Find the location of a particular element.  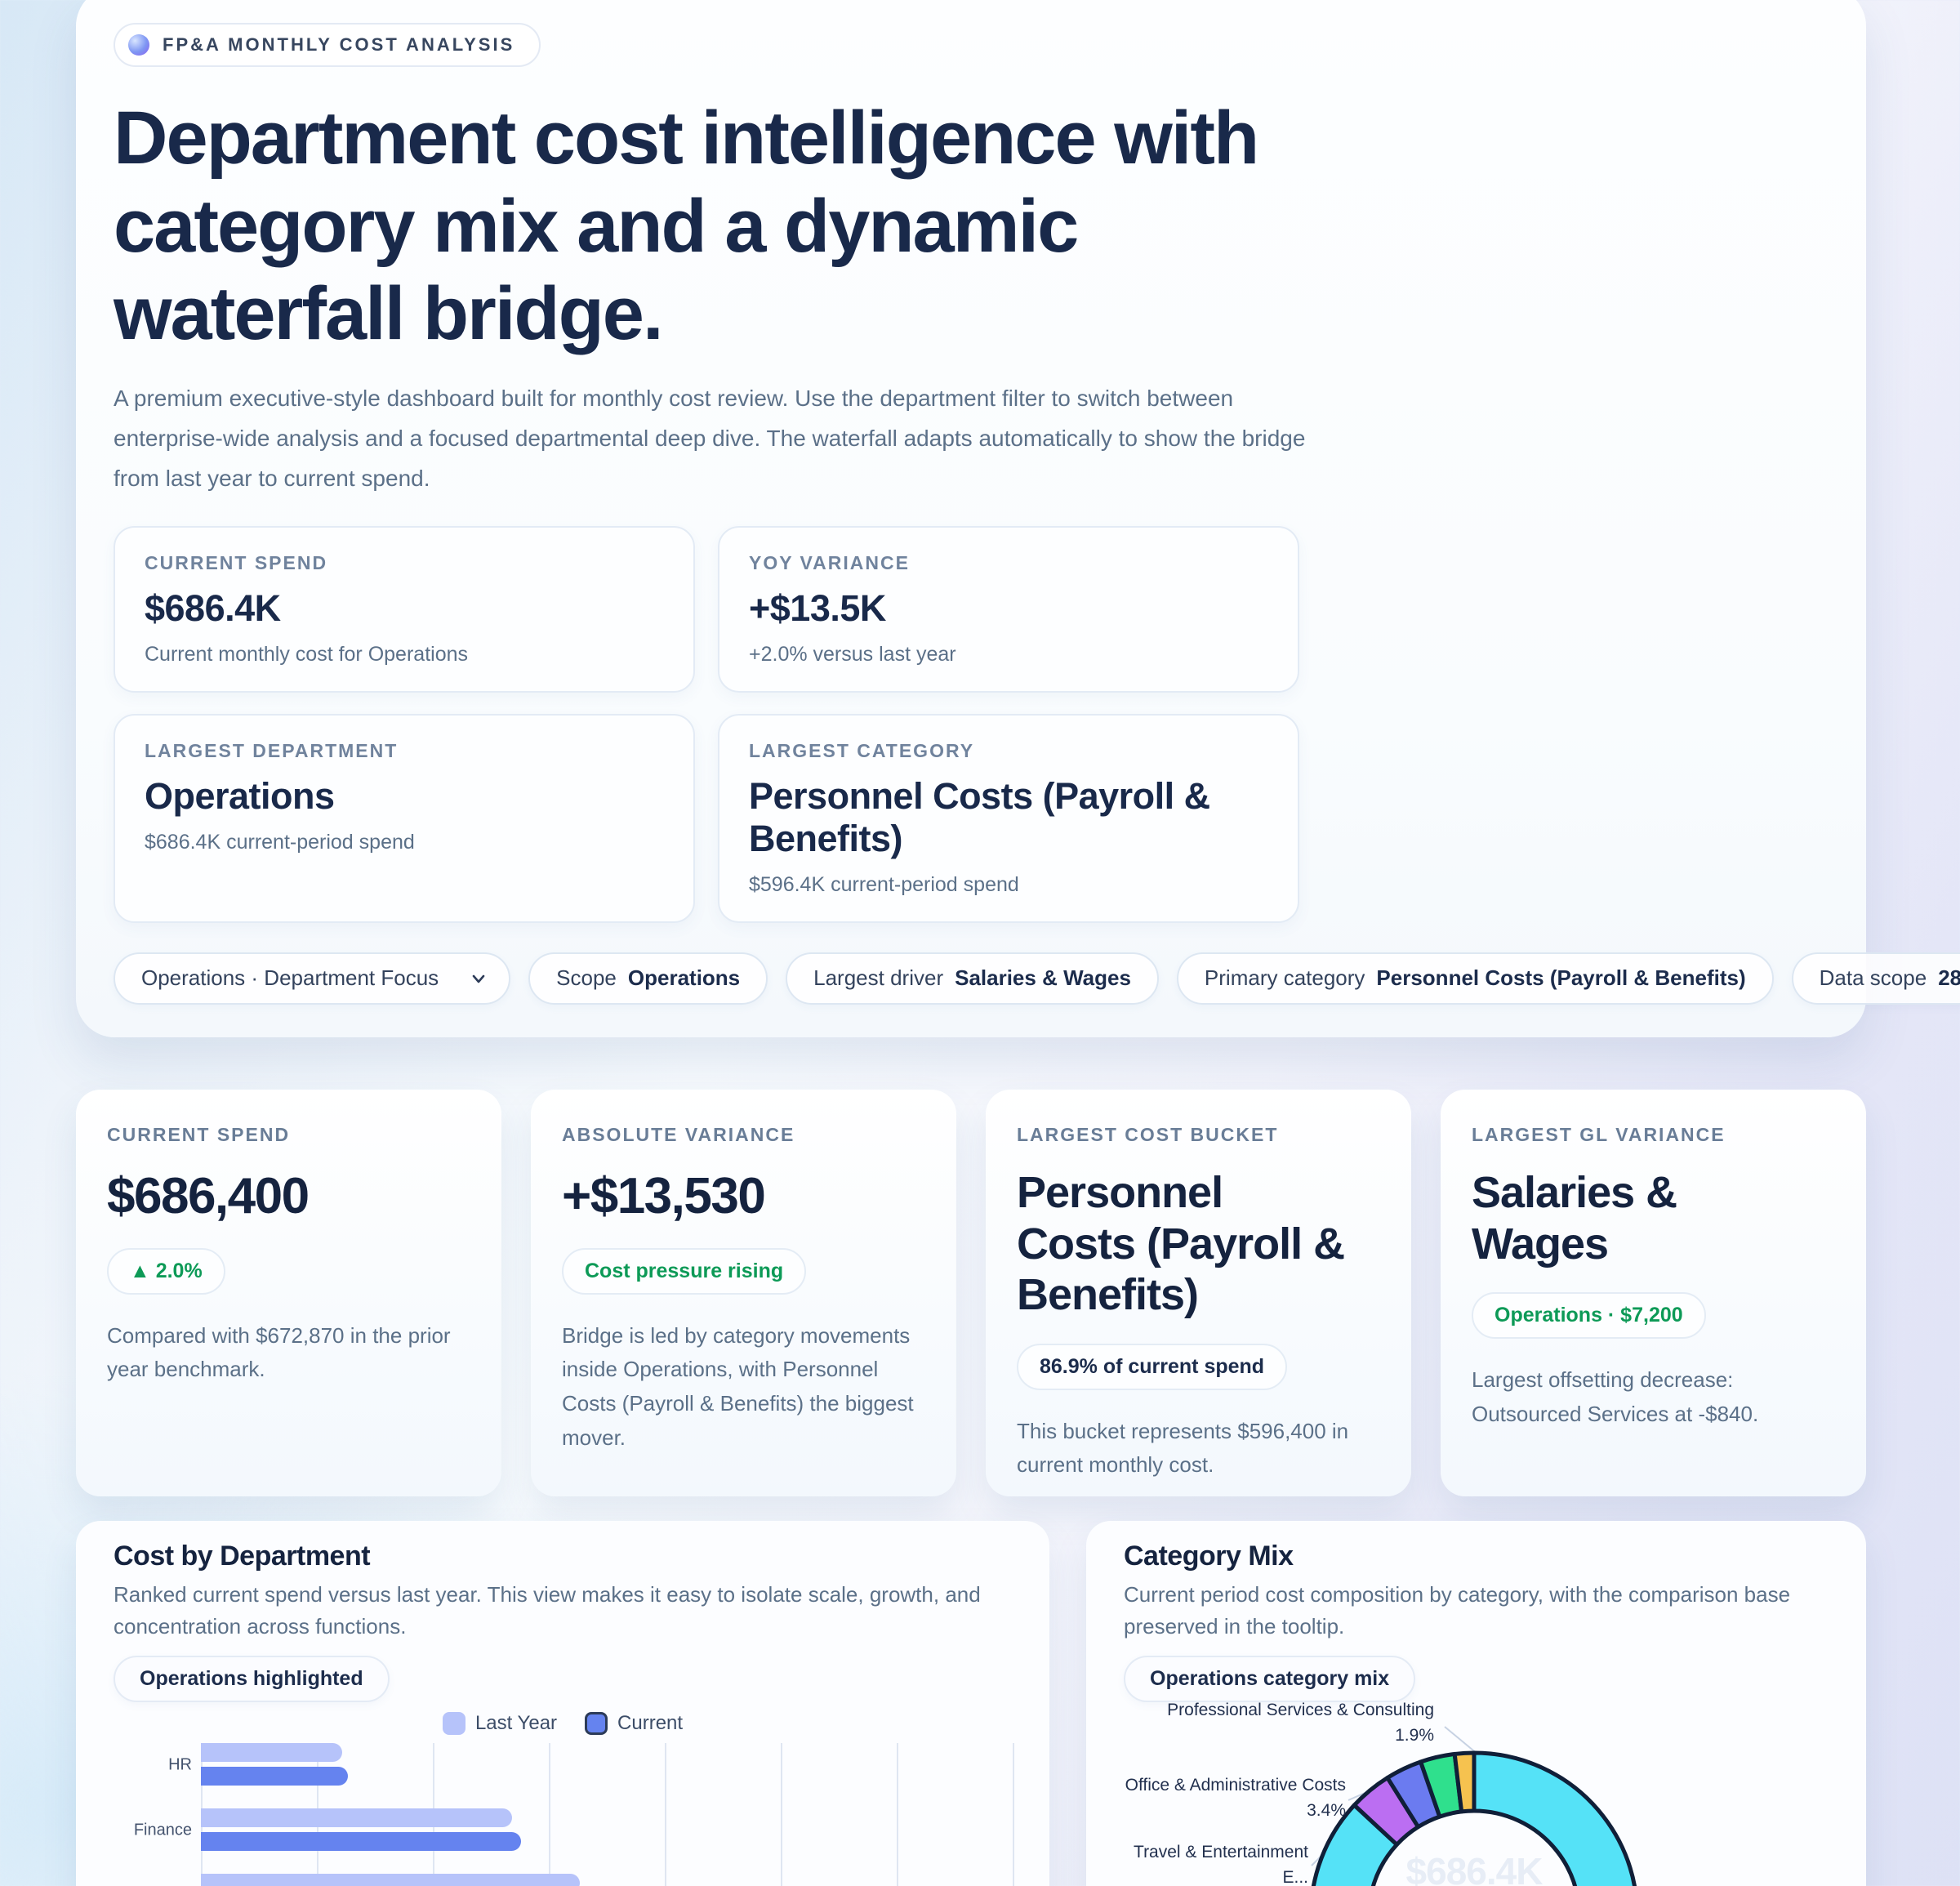

kpi-card-label: LARGEST GL VARIANCE is located at coordinates (1599, 1134).